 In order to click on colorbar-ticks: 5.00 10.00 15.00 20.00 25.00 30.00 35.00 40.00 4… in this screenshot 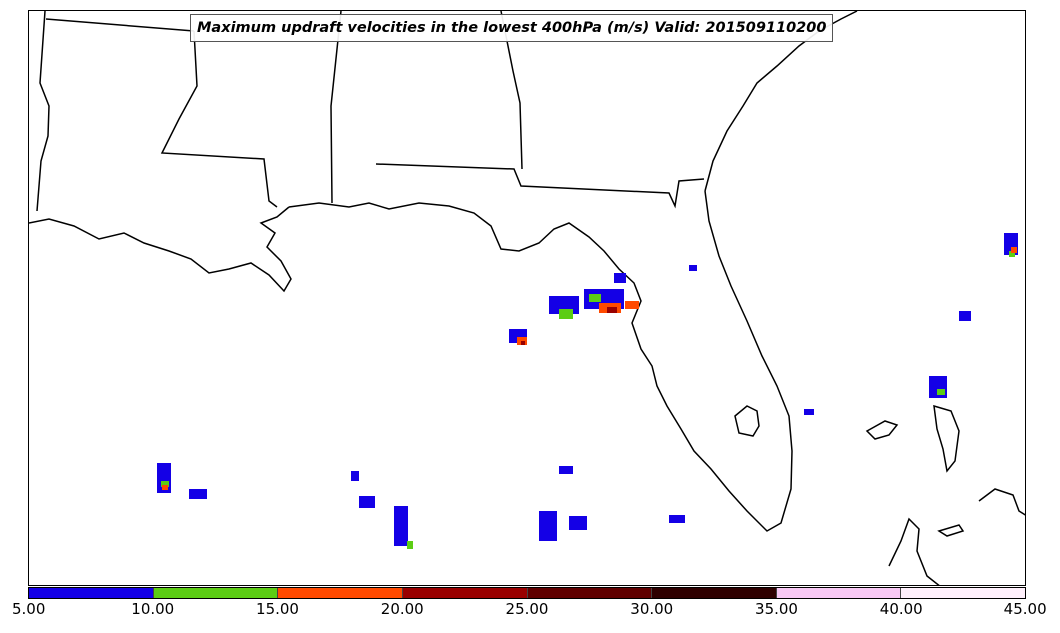, I will do `click(530, 615)`.